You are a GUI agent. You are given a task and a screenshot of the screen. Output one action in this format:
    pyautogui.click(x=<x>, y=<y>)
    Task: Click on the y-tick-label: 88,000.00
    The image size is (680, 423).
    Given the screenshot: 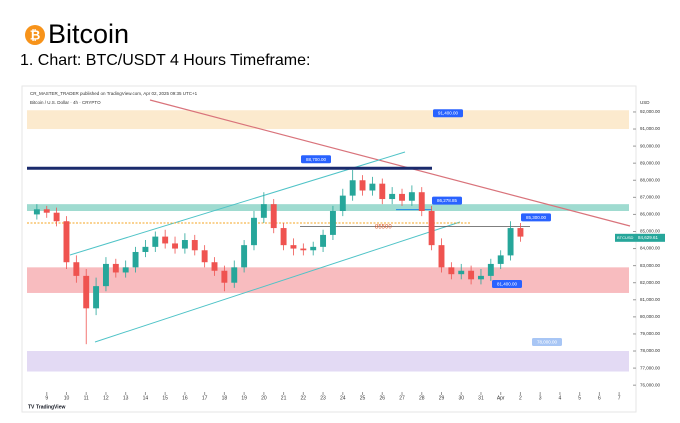 What is the action you would take?
    pyautogui.click(x=650, y=179)
    